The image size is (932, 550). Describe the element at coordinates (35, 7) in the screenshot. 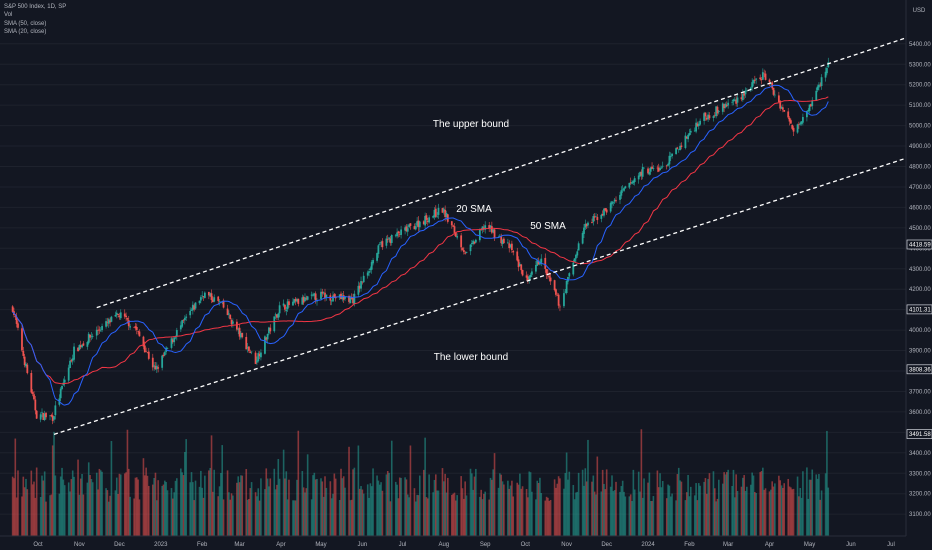

I see `legend-symbol: S&P 500 Index, 1D, SP` at that location.